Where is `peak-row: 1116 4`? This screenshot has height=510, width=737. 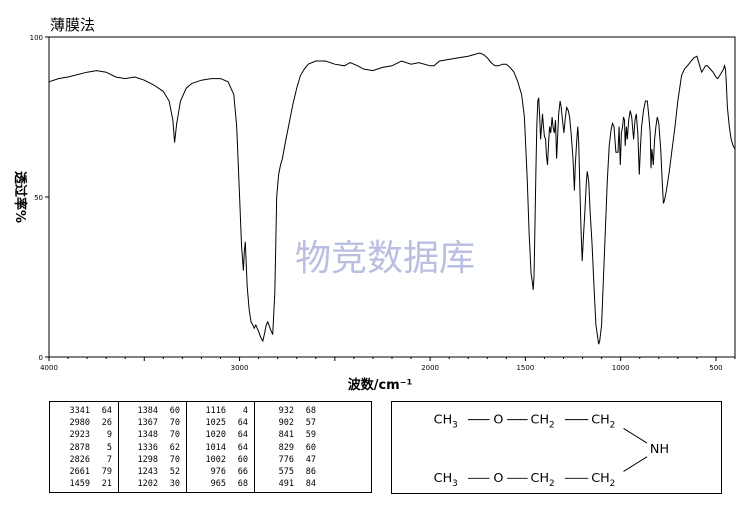 peak-row: 1116 4 is located at coordinates (222, 411).